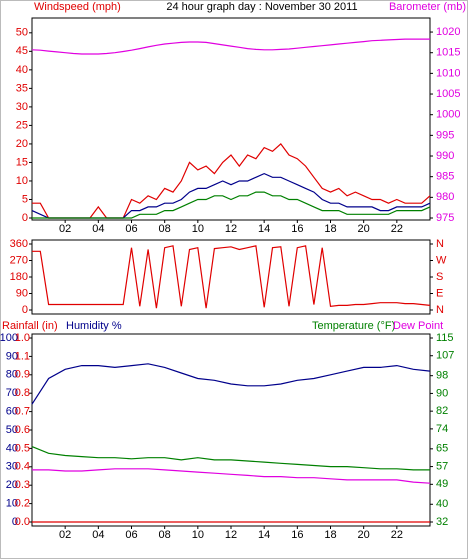 This screenshot has height=559, width=468. Describe the element at coordinates (22, 162) in the screenshot. I see `y-tick-label: 15` at that location.